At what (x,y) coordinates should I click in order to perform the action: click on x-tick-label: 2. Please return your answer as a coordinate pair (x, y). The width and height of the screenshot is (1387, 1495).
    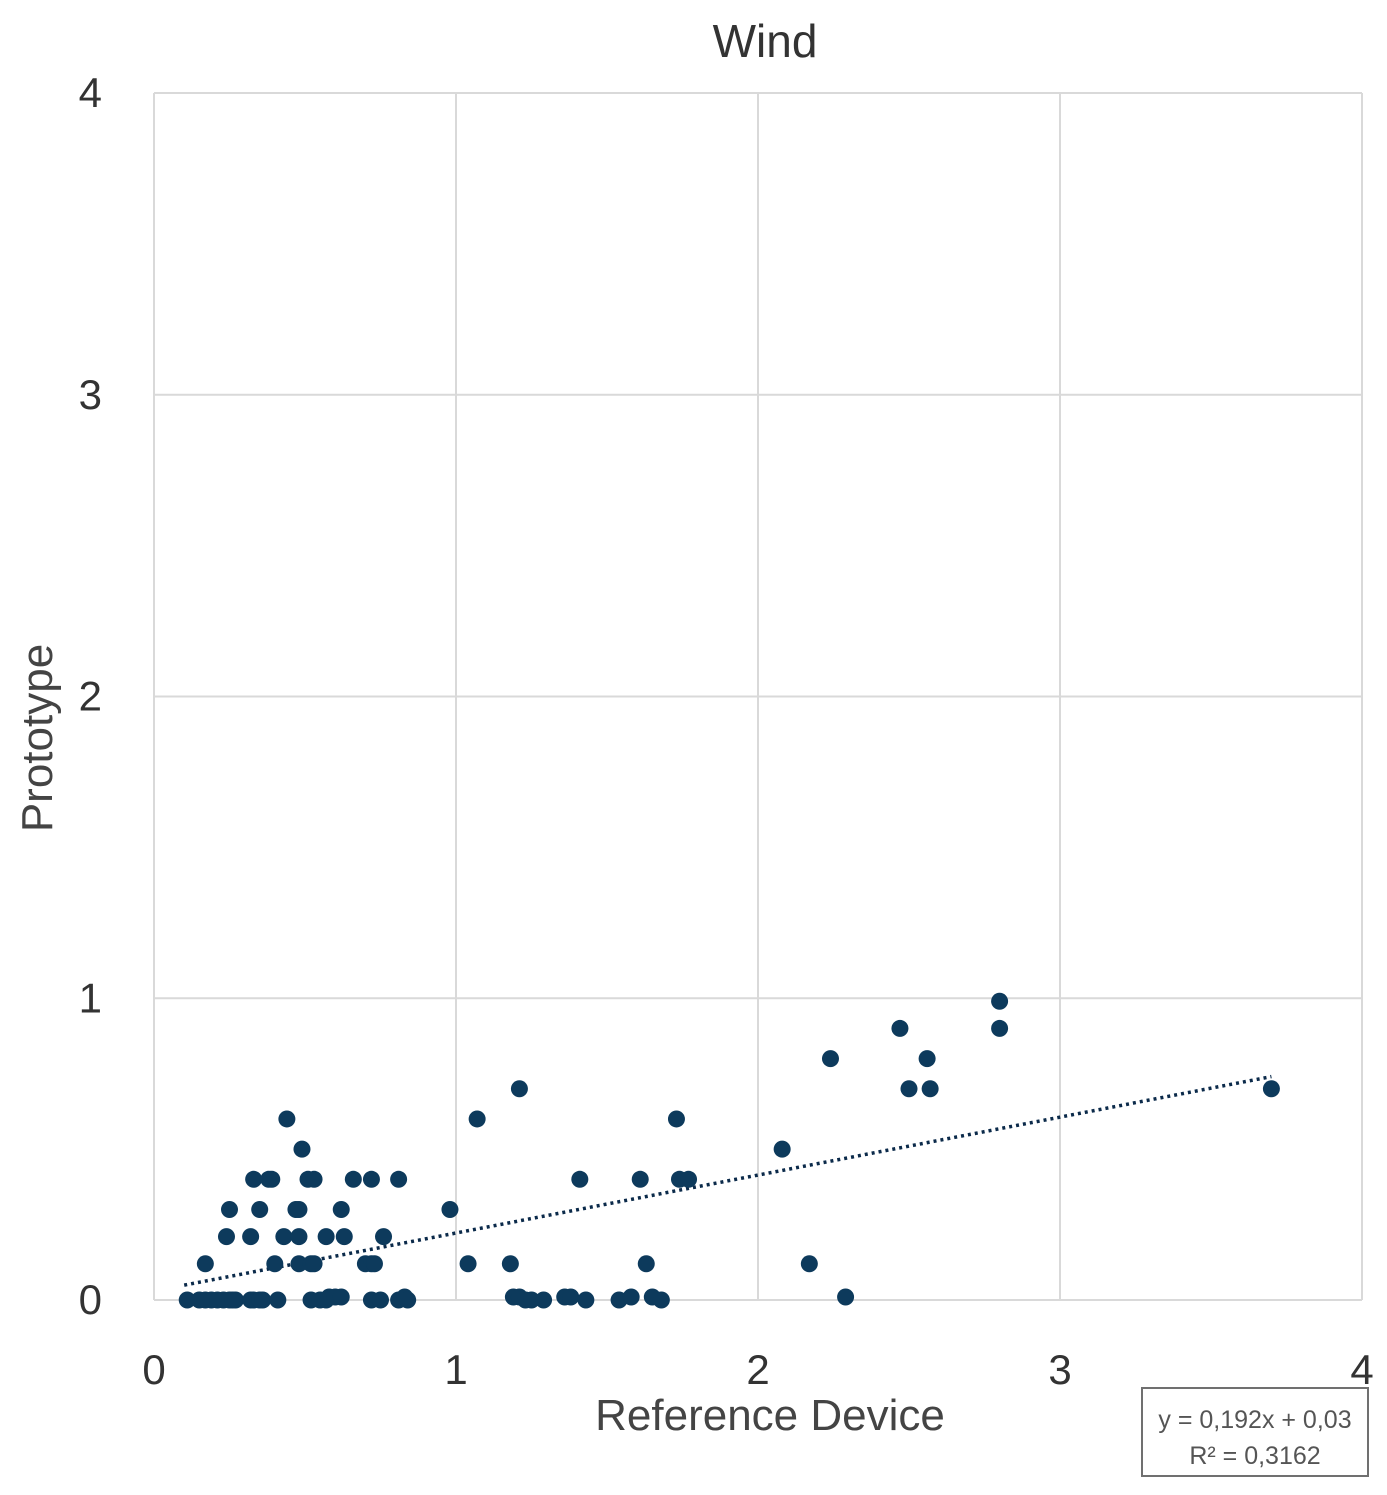
    Looking at the image, I should click on (757, 1369).